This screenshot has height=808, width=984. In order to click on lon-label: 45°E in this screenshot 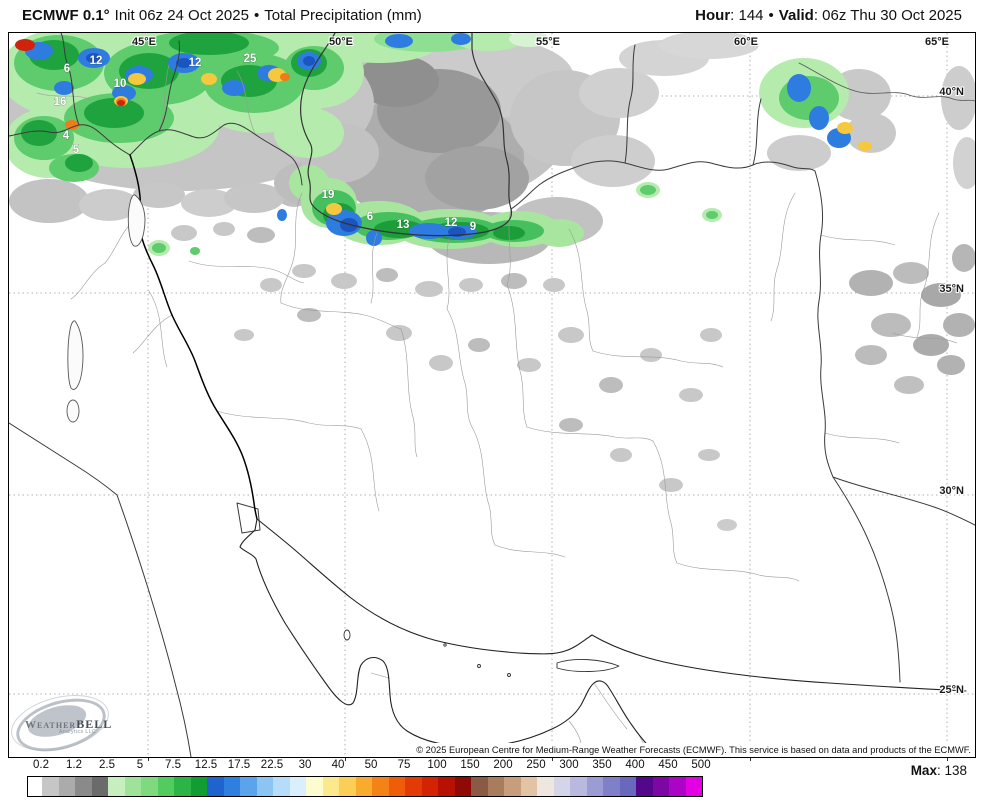, I will do `click(144, 42)`.